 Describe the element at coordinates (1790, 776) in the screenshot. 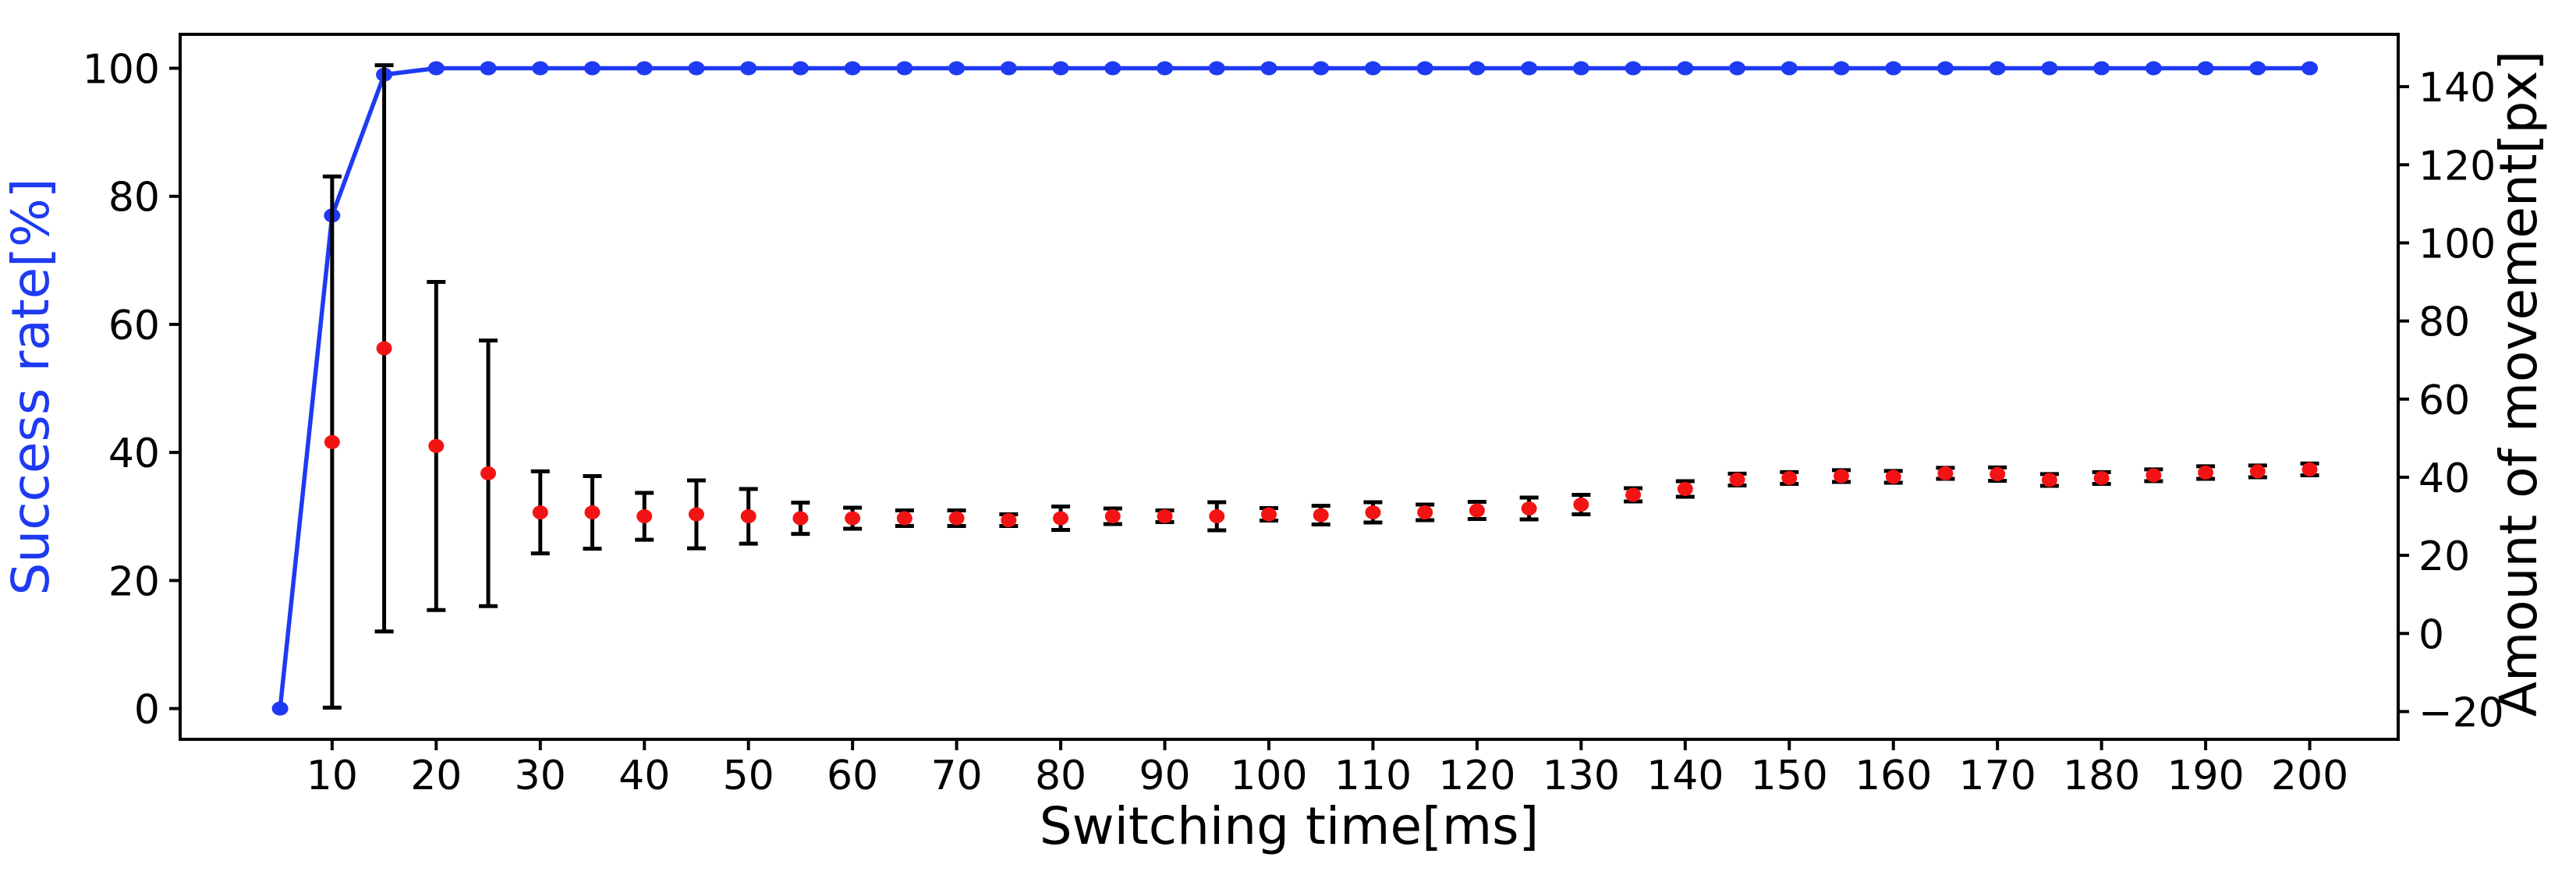

I see `x-tick-label: 150` at that location.